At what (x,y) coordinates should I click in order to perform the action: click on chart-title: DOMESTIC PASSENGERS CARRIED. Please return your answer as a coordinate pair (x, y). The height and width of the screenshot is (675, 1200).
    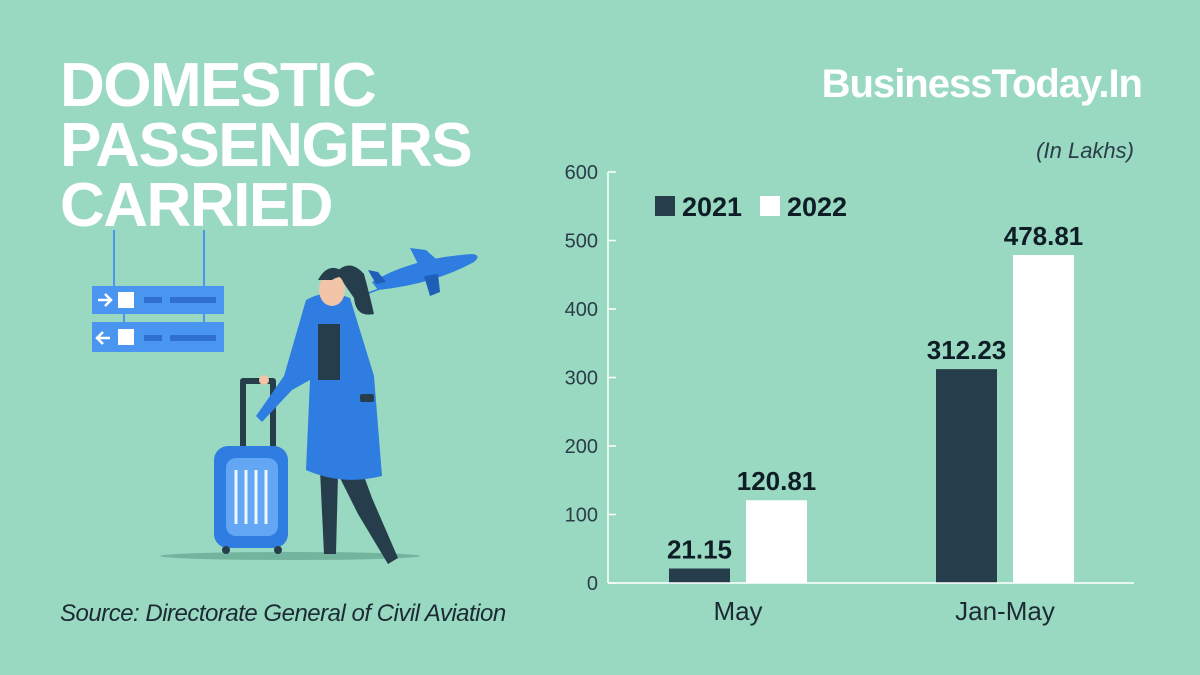
    Looking at the image, I should click on (266, 145).